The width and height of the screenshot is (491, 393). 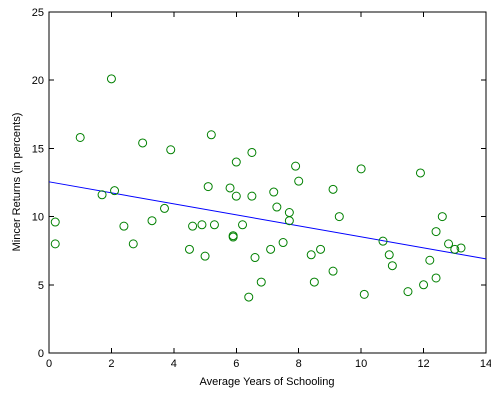 What do you see at coordinates (485, 364) in the screenshot?
I see `x-tick-label: 14` at bounding box center [485, 364].